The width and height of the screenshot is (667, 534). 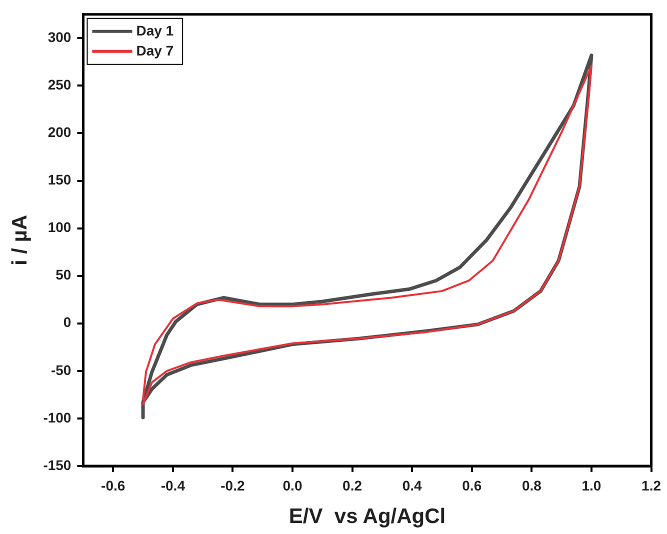 What do you see at coordinates (173, 485) in the screenshot?
I see `x-tick-label: -0.4` at bounding box center [173, 485].